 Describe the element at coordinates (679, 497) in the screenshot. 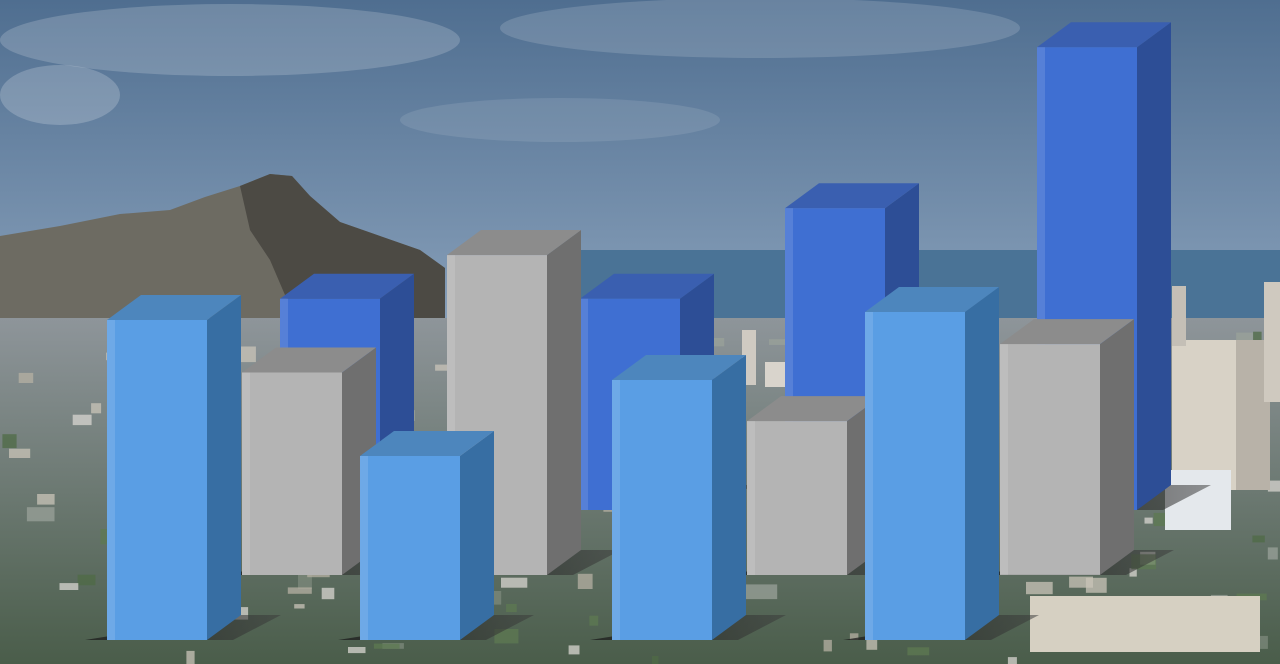

I see `bar-s1-c3` at that location.